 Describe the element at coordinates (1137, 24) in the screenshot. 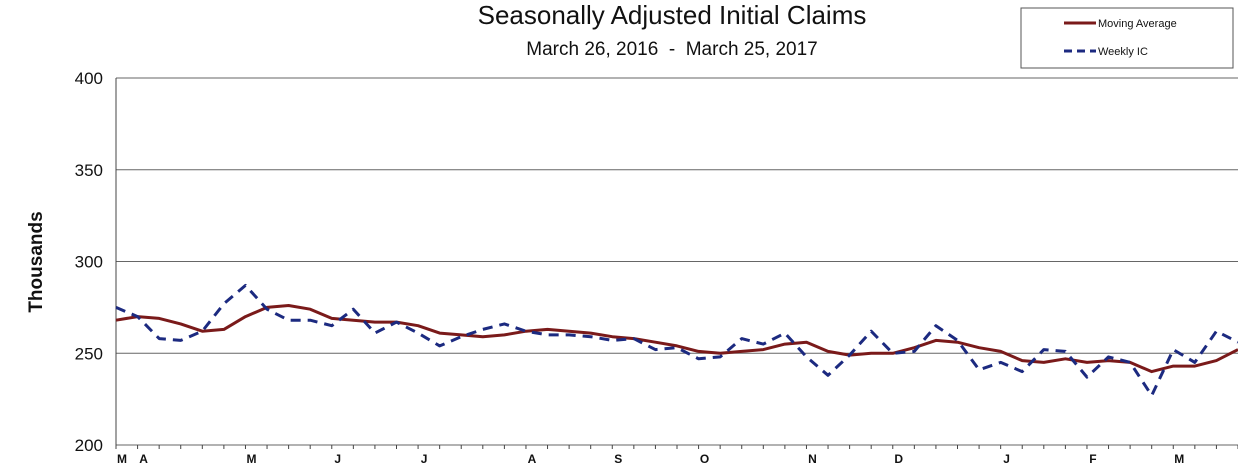

I see `legend-label-moving-average: Moving Average` at that location.